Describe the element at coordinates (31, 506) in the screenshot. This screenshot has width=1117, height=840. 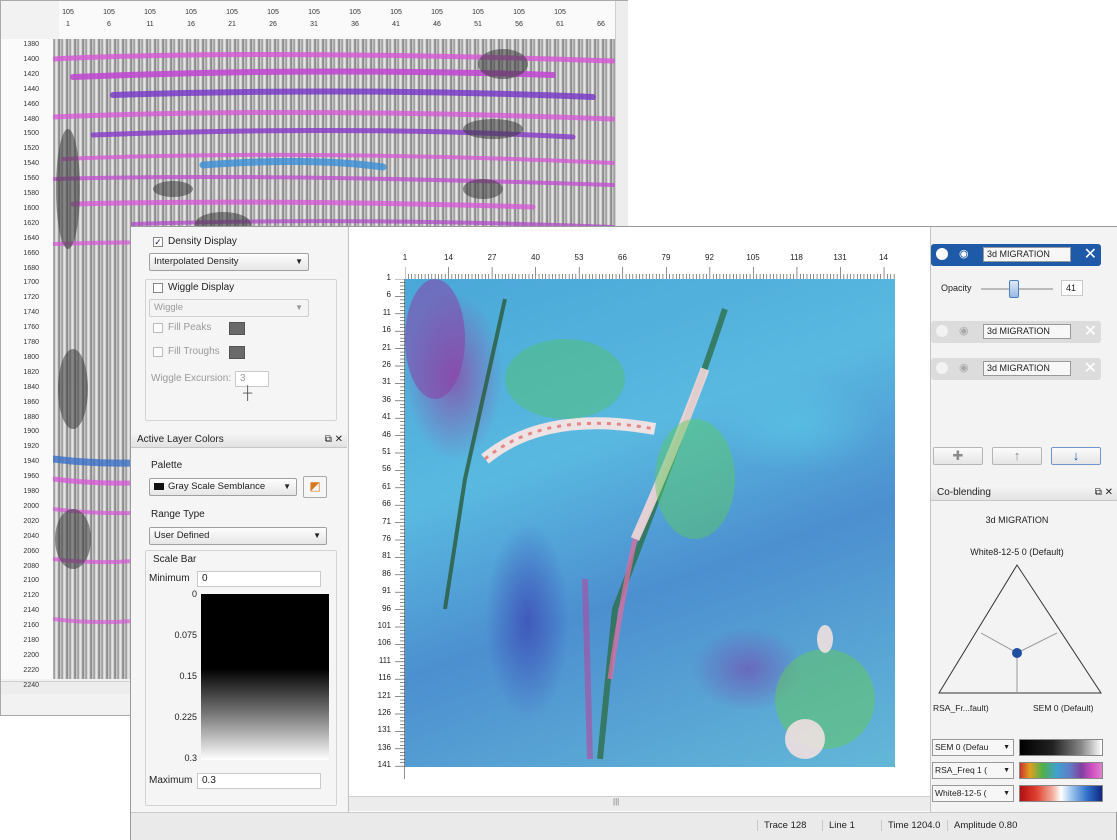
I see `back-y-tick-label: 2000` at that location.